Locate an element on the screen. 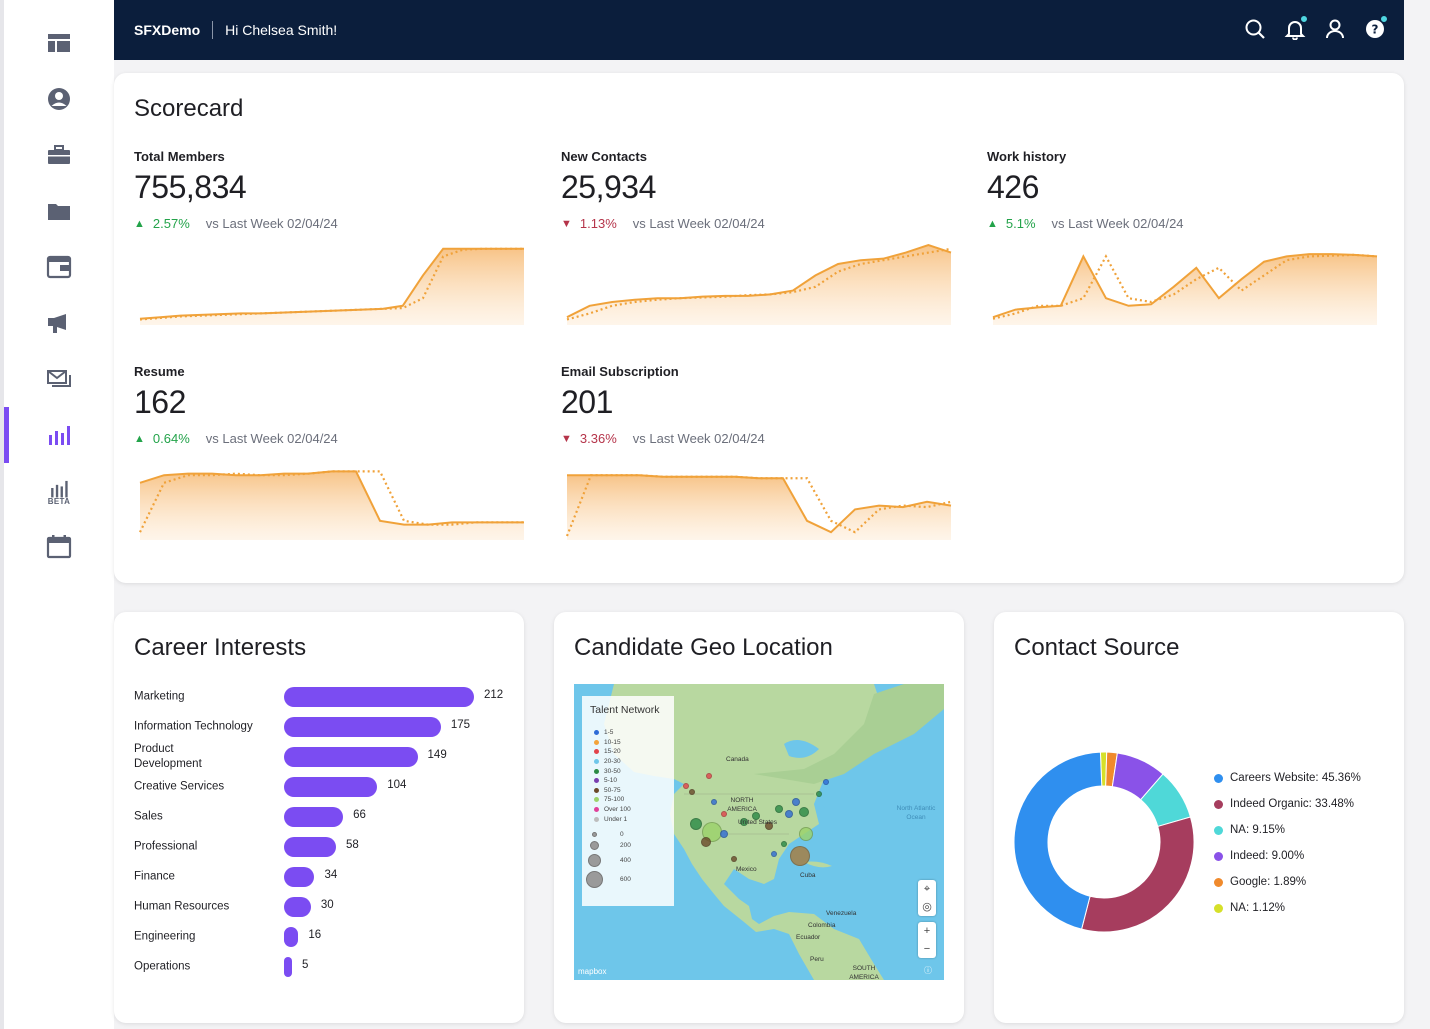 This screenshot has width=1430, height=1029. help-button: ? is located at coordinates (1376, 27).